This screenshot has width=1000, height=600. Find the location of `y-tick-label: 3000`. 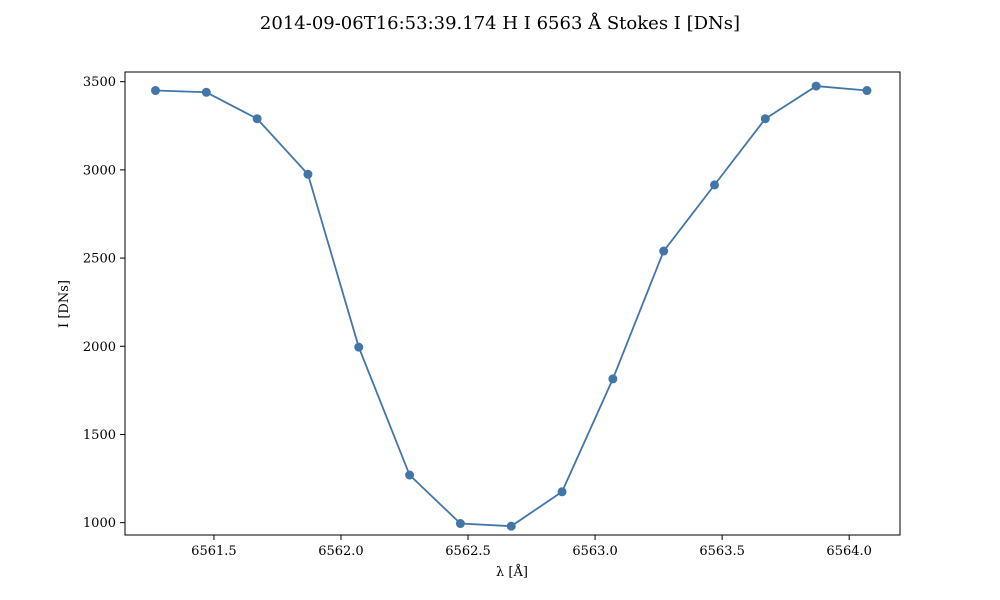

y-tick-label: 3000 is located at coordinates (99, 170).